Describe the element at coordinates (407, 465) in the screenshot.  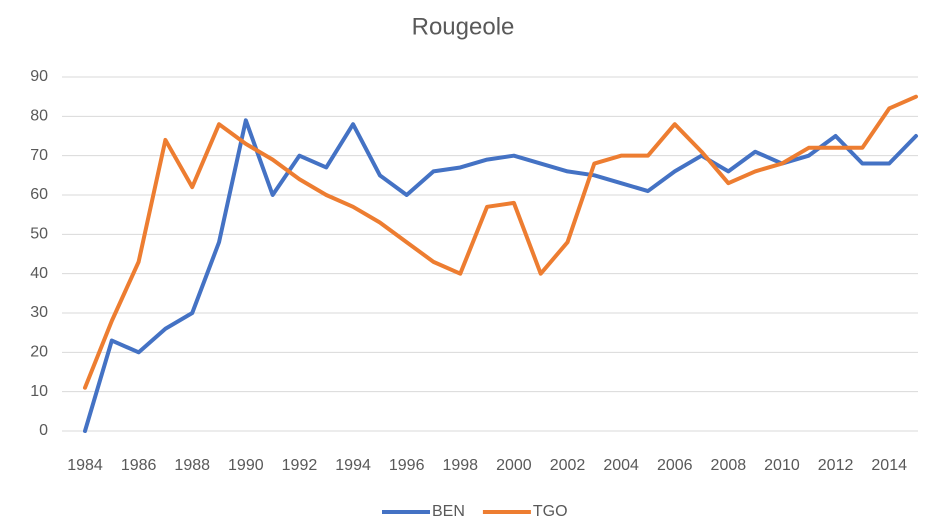
I see `x-tick-label: 1996` at that location.